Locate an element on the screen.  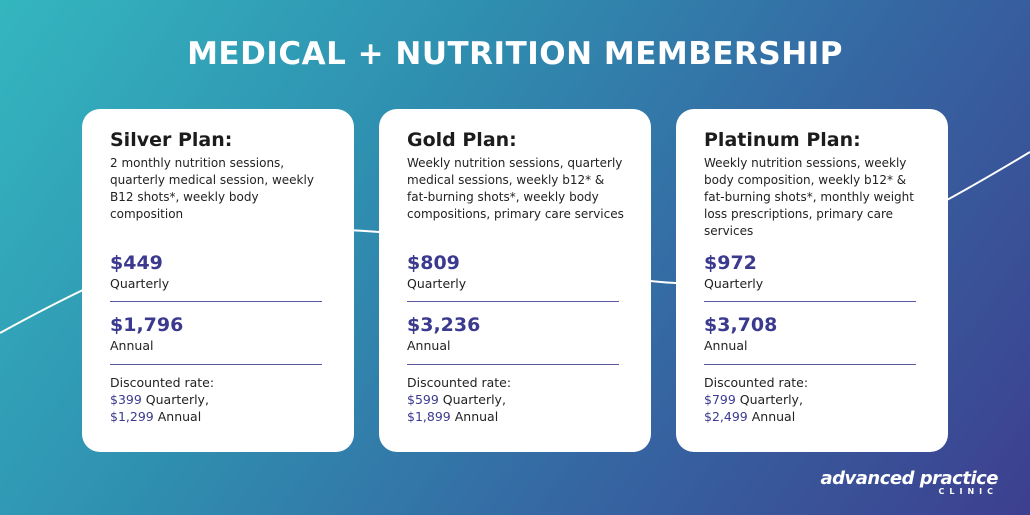
discount-annual-price: $1,299 is located at coordinates (132, 416).